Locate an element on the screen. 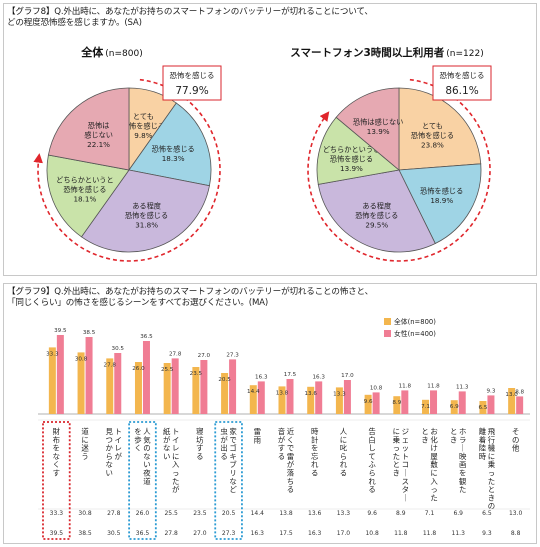 This screenshot has width=540, height=547. table-all-value: 25.5 is located at coordinates (171, 513).